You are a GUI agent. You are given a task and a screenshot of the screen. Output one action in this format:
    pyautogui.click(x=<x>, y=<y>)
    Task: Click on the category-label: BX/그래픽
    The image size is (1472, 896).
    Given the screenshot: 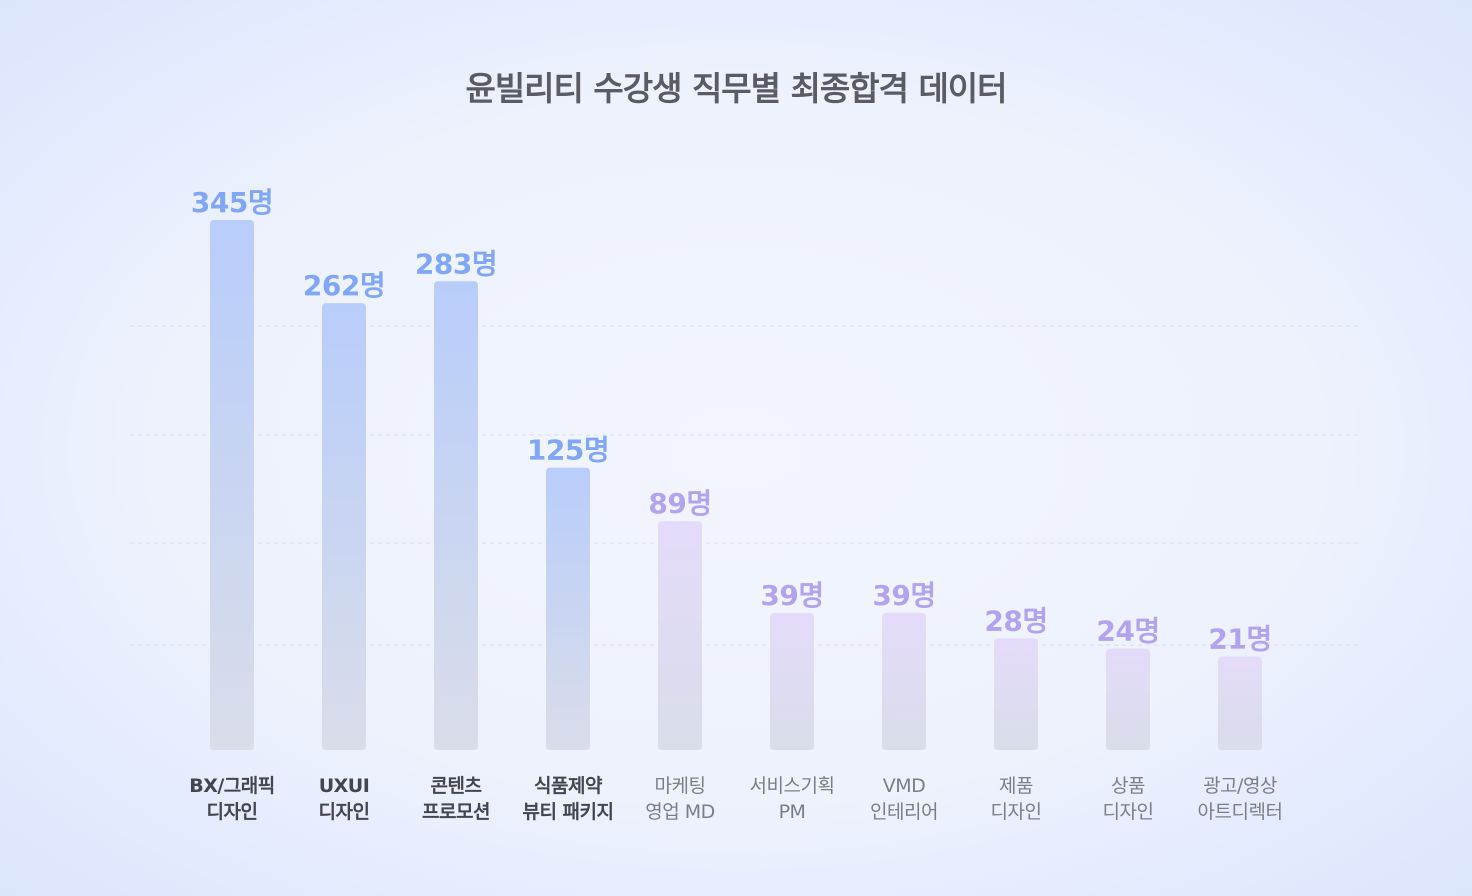 What is the action you would take?
    pyautogui.click(x=232, y=786)
    